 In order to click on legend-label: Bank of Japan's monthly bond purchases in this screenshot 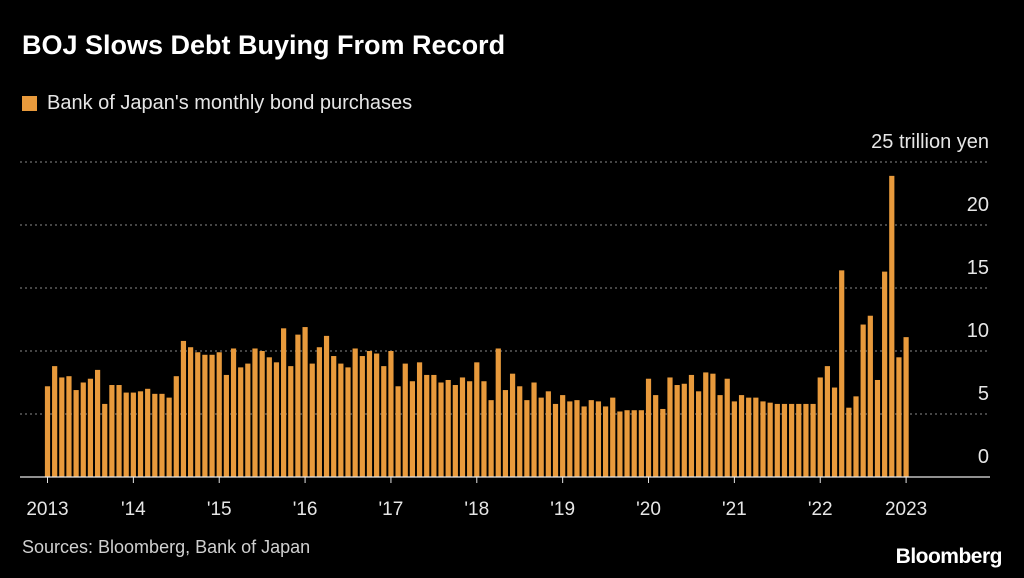, I will do `click(230, 102)`.